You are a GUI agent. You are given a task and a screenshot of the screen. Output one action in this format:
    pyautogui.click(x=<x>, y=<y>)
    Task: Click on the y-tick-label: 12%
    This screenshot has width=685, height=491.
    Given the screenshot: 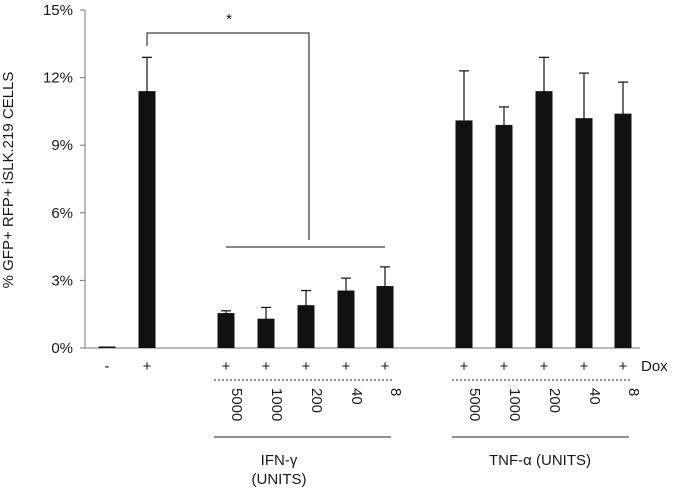 What is the action you would take?
    pyautogui.click(x=58, y=78)
    